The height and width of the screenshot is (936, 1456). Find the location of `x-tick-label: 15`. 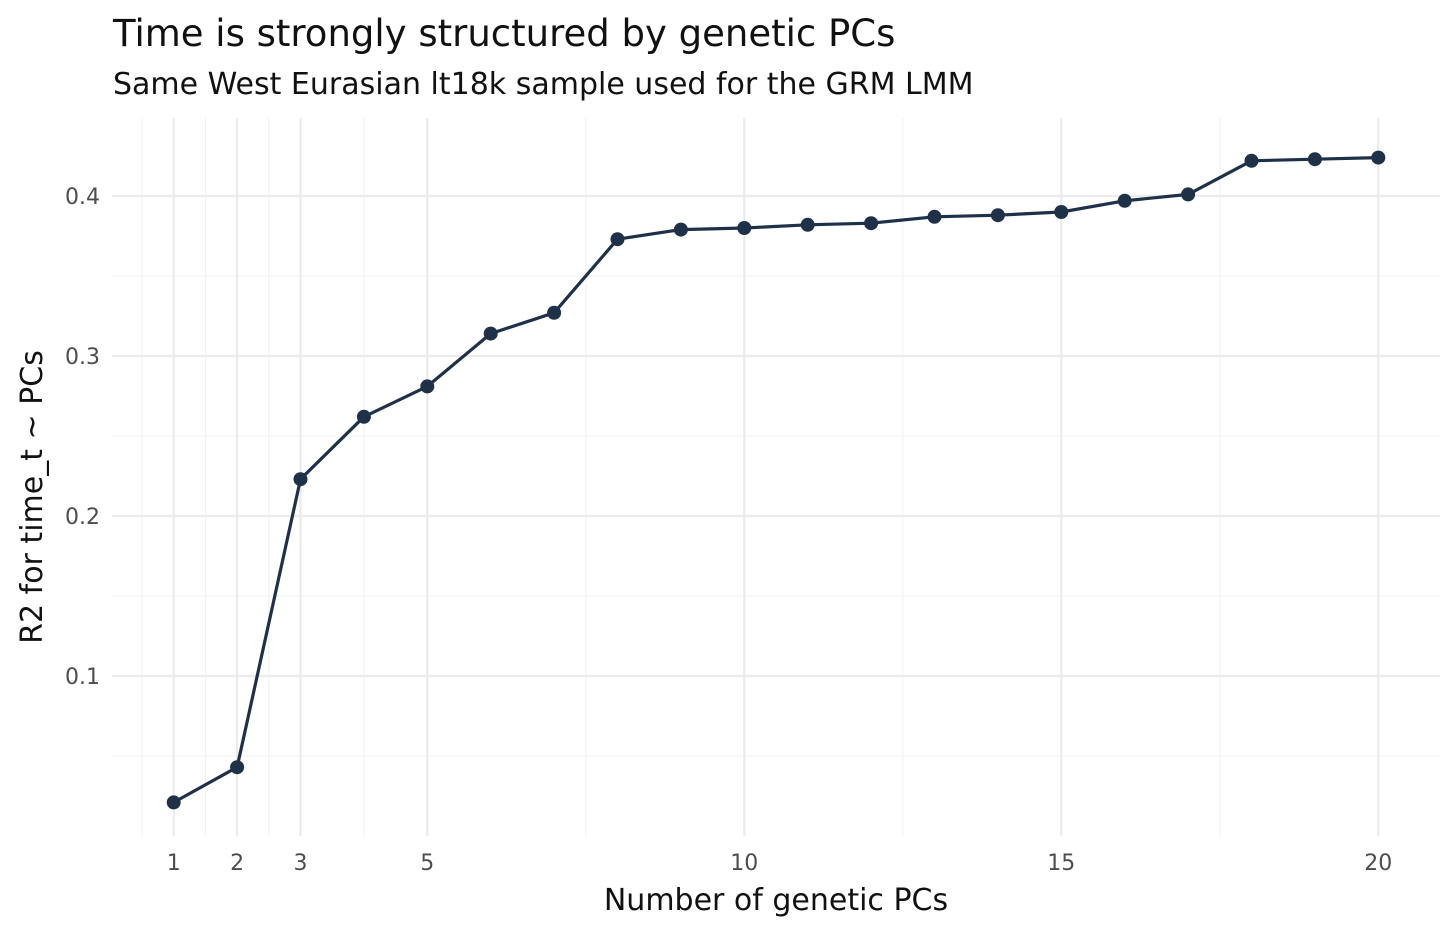

x-tick-label: 15 is located at coordinates (1061, 863).